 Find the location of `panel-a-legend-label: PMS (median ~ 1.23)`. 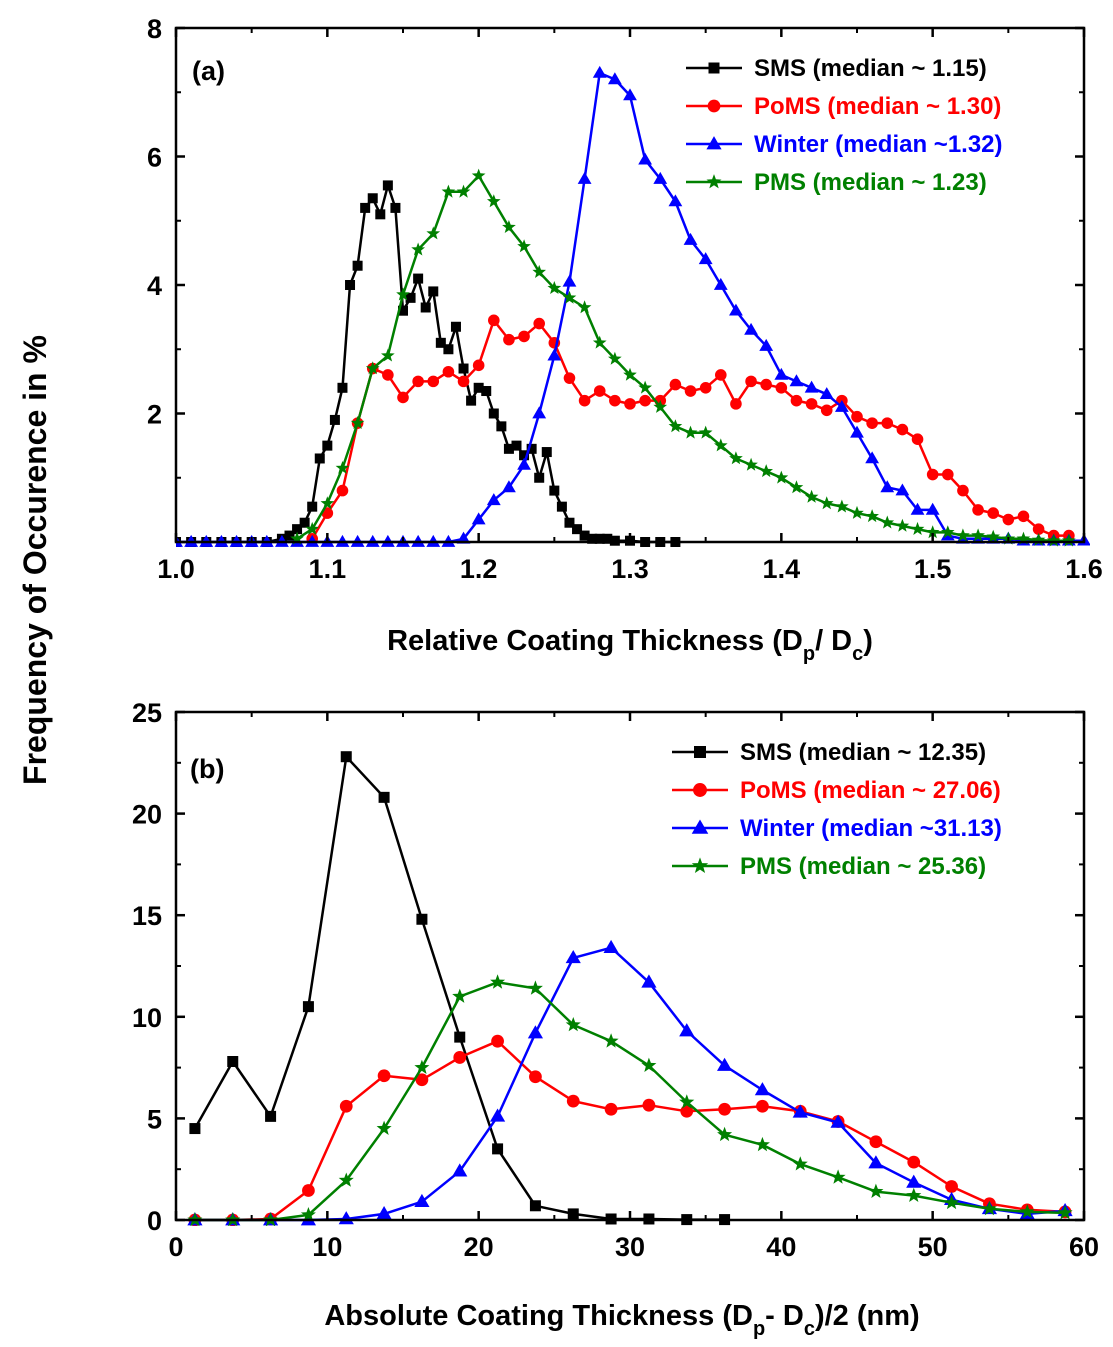

panel-a-legend-label: PMS (median ~ 1.23) is located at coordinates (870, 182).